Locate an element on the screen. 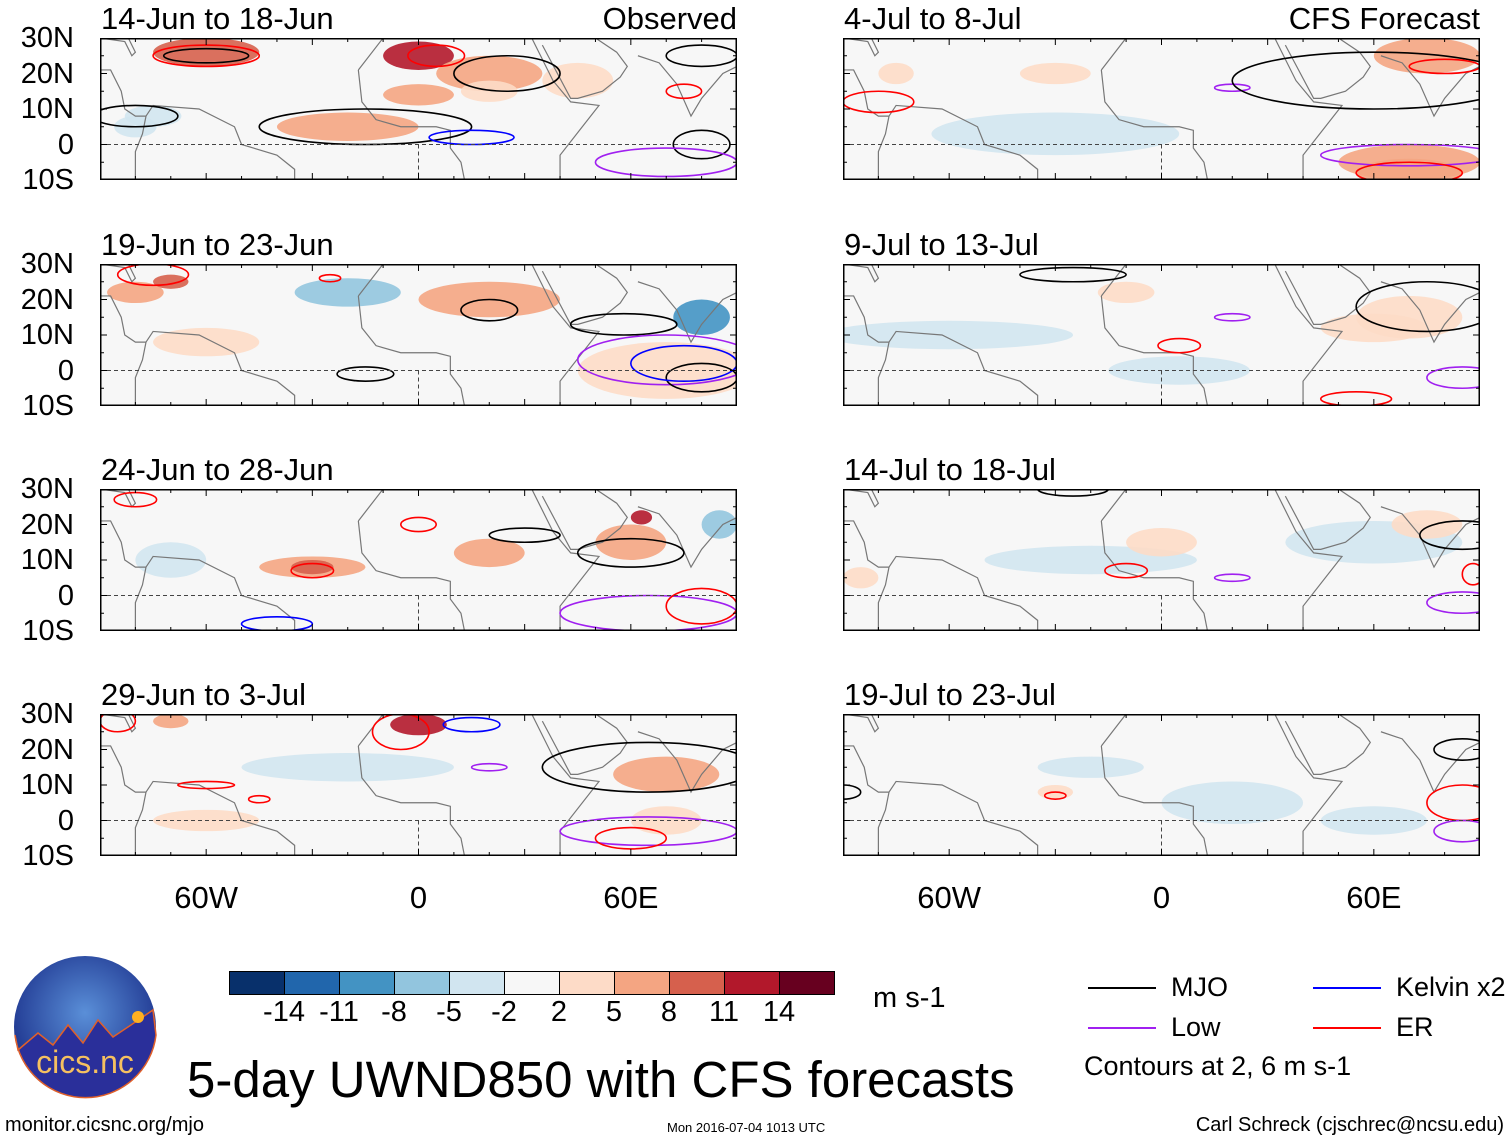 Image resolution: width=1510 pixels, height=1142 pixels. panel-source-label: CFS Forecast is located at coordinates (1384, 18).